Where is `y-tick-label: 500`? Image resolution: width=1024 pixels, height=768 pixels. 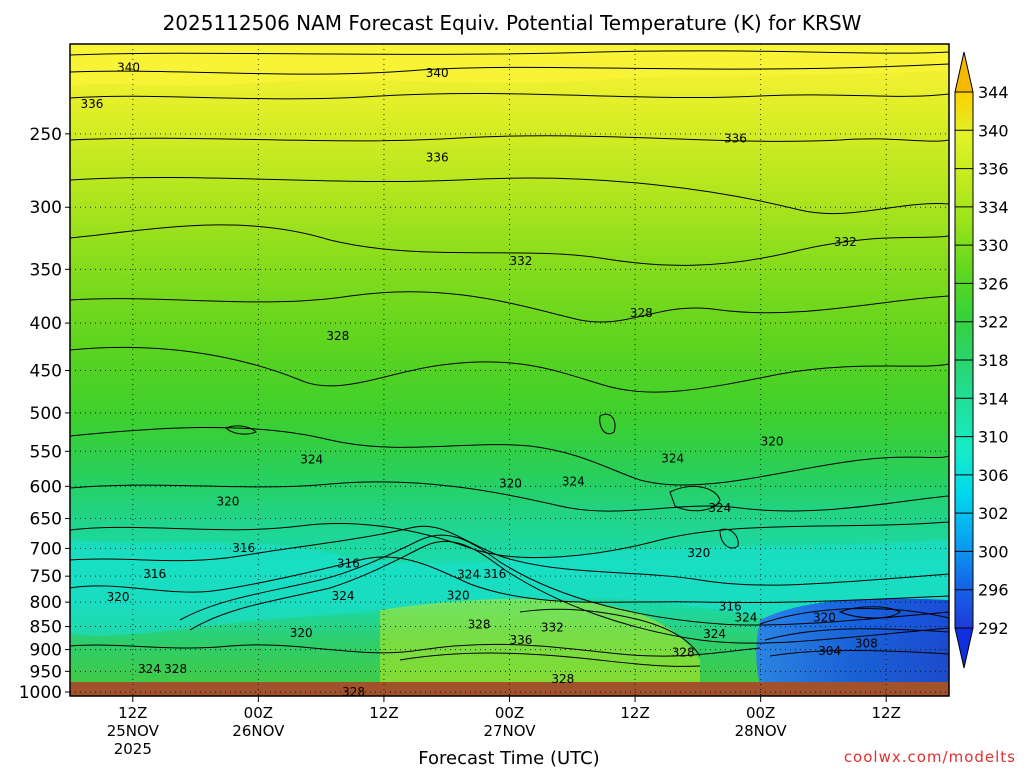 y-tick-label: 500 is located at coordinates (46, 414).